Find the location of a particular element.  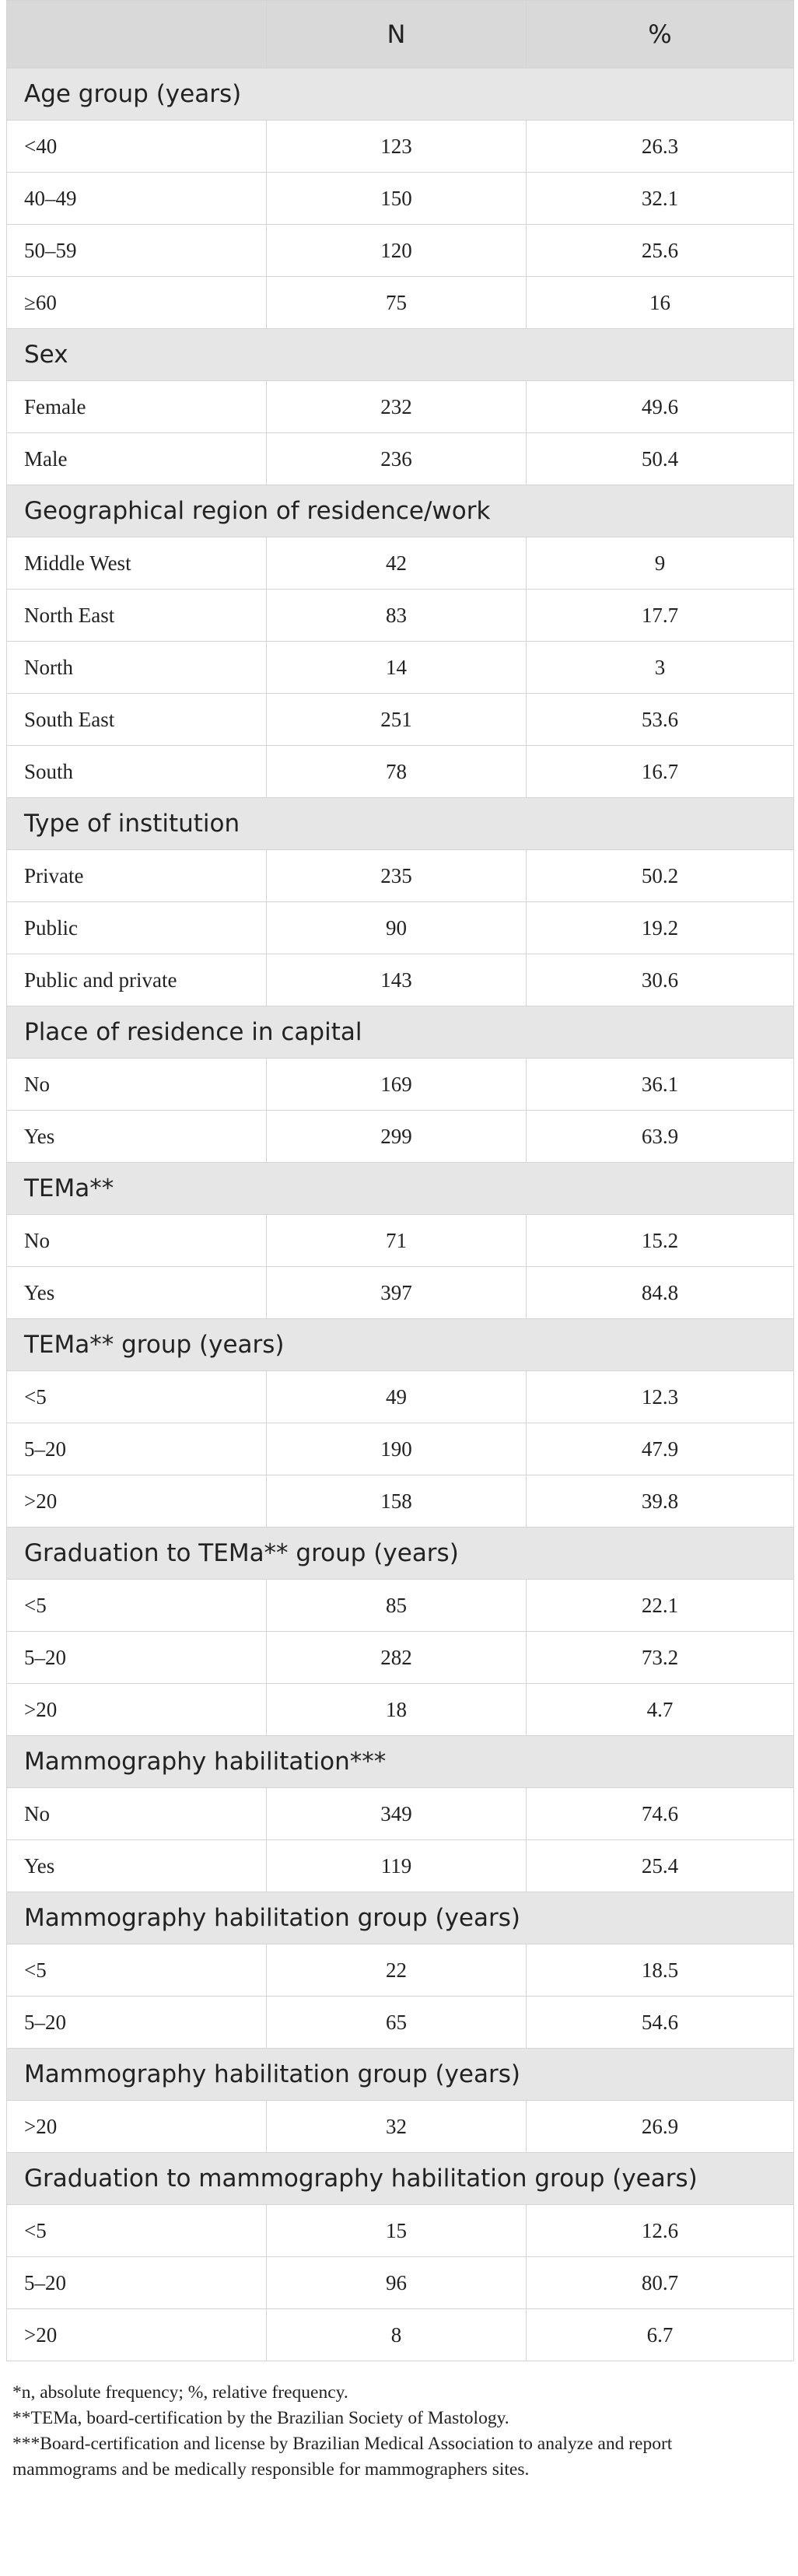

section-header-row: Mammography habilitation group (years) is located at coordinates (400, 2074).